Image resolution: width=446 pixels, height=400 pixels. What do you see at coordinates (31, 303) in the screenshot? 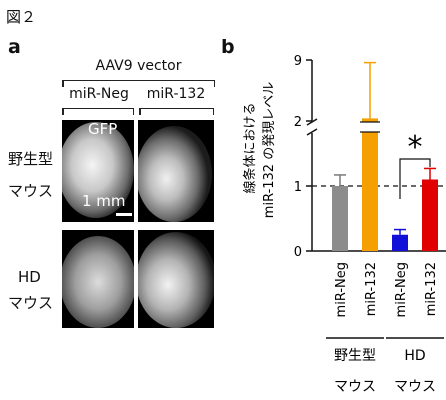
I see `row-label-hd-line2: マウス` at bounding box center [31, 303].